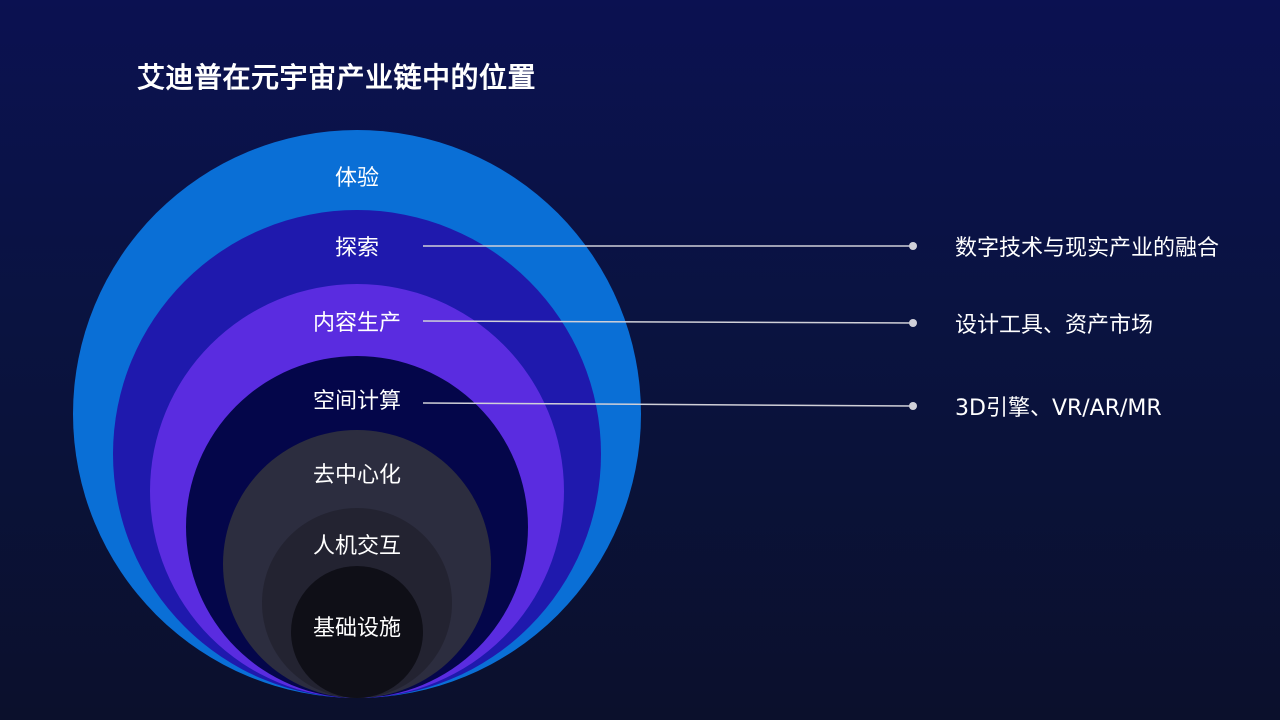  What do you see at coordinates (913, 406) in the screenshot?
I see `connector-dot-spatial-computing` at bounding box center [913, 406].